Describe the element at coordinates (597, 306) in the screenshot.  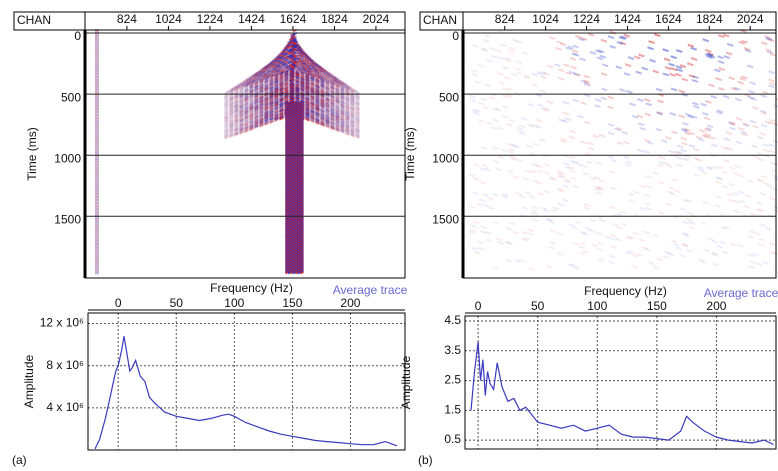
I see `x-tick-label: 100` at that location.